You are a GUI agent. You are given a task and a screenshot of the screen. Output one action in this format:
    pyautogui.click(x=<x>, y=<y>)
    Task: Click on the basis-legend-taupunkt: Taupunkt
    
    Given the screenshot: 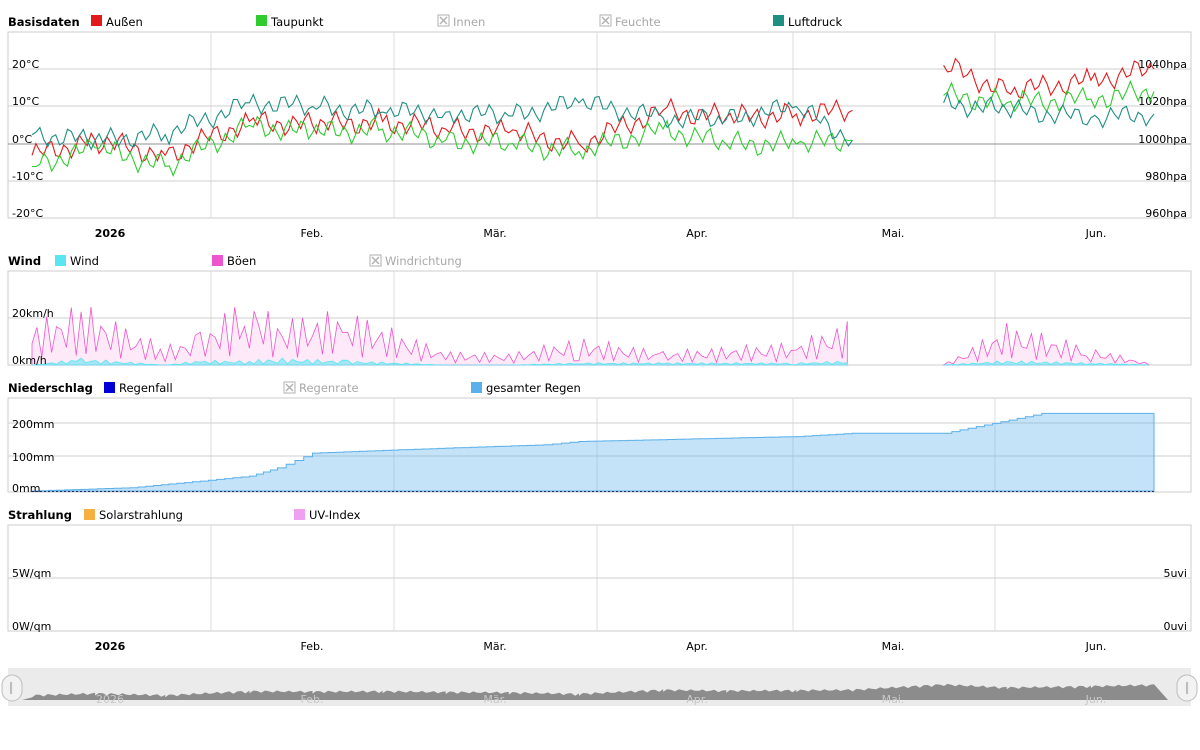 What is the action you would take?
    pyautogui.click(x=290, y=22)
    